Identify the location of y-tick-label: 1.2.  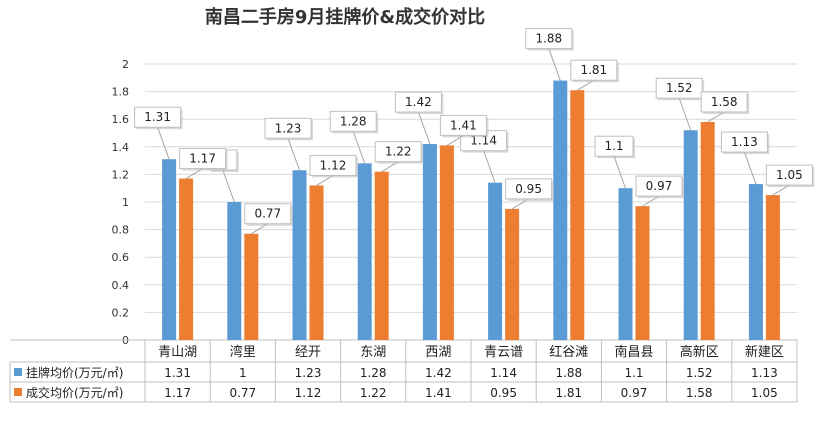
(121, 174).